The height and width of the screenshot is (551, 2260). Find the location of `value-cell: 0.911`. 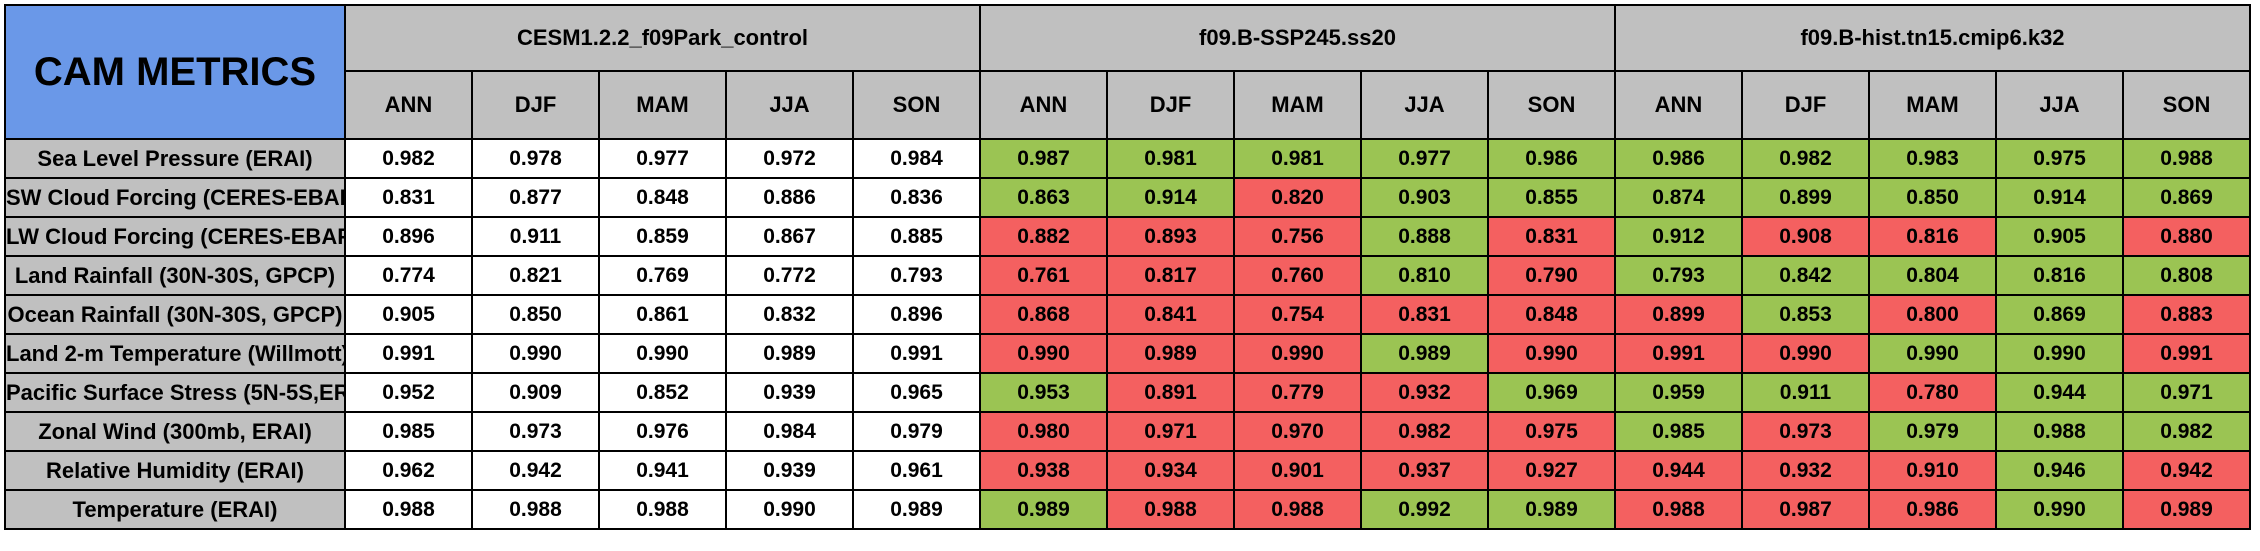

value-cell: 0.911 is located at coordinates (535, 236).